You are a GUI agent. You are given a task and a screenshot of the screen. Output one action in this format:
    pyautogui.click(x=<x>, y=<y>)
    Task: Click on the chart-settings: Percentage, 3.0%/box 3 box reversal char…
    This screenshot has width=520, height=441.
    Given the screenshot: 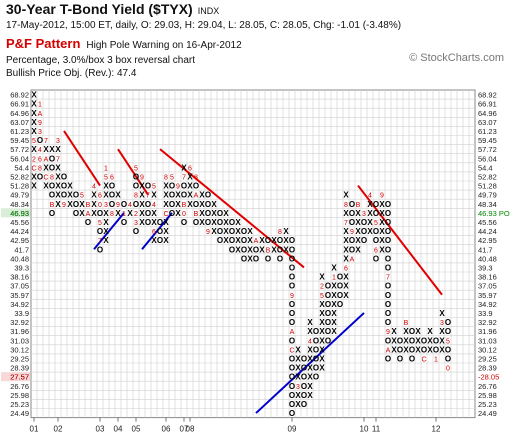 What is the action you would take?
    pyautogui.click(x=100, y=60)
    